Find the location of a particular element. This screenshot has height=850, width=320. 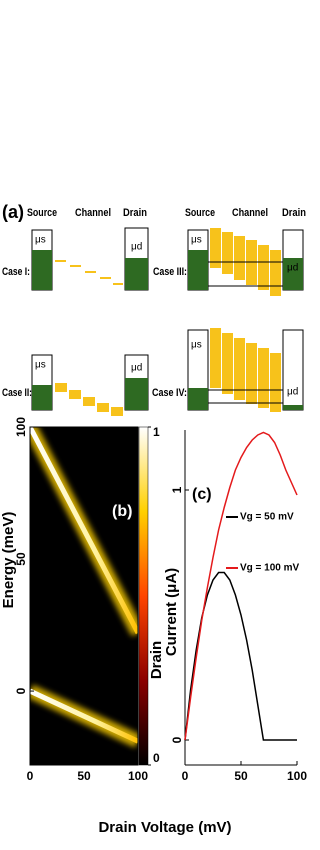

case-1-diagram is located at coordinates (90, 259).